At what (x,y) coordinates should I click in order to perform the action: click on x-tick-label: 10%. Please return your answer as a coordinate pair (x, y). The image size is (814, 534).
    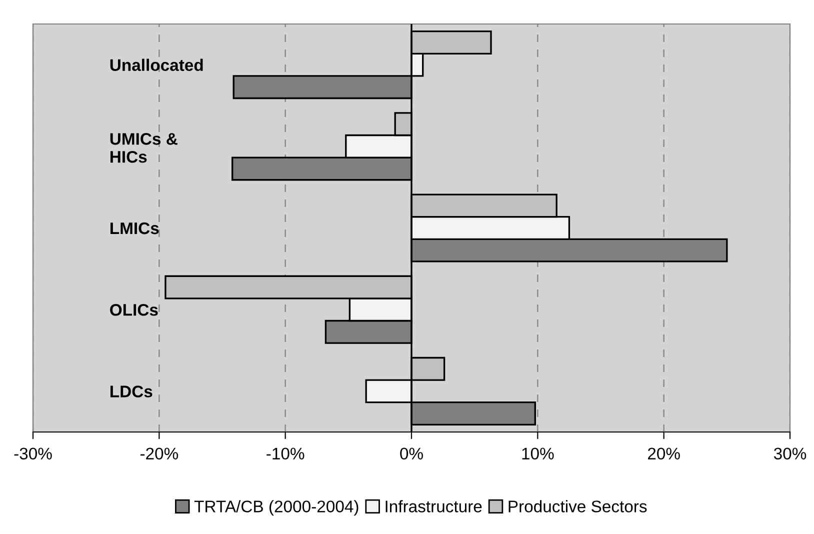
    Looking at the image, I should click on (538, 454).